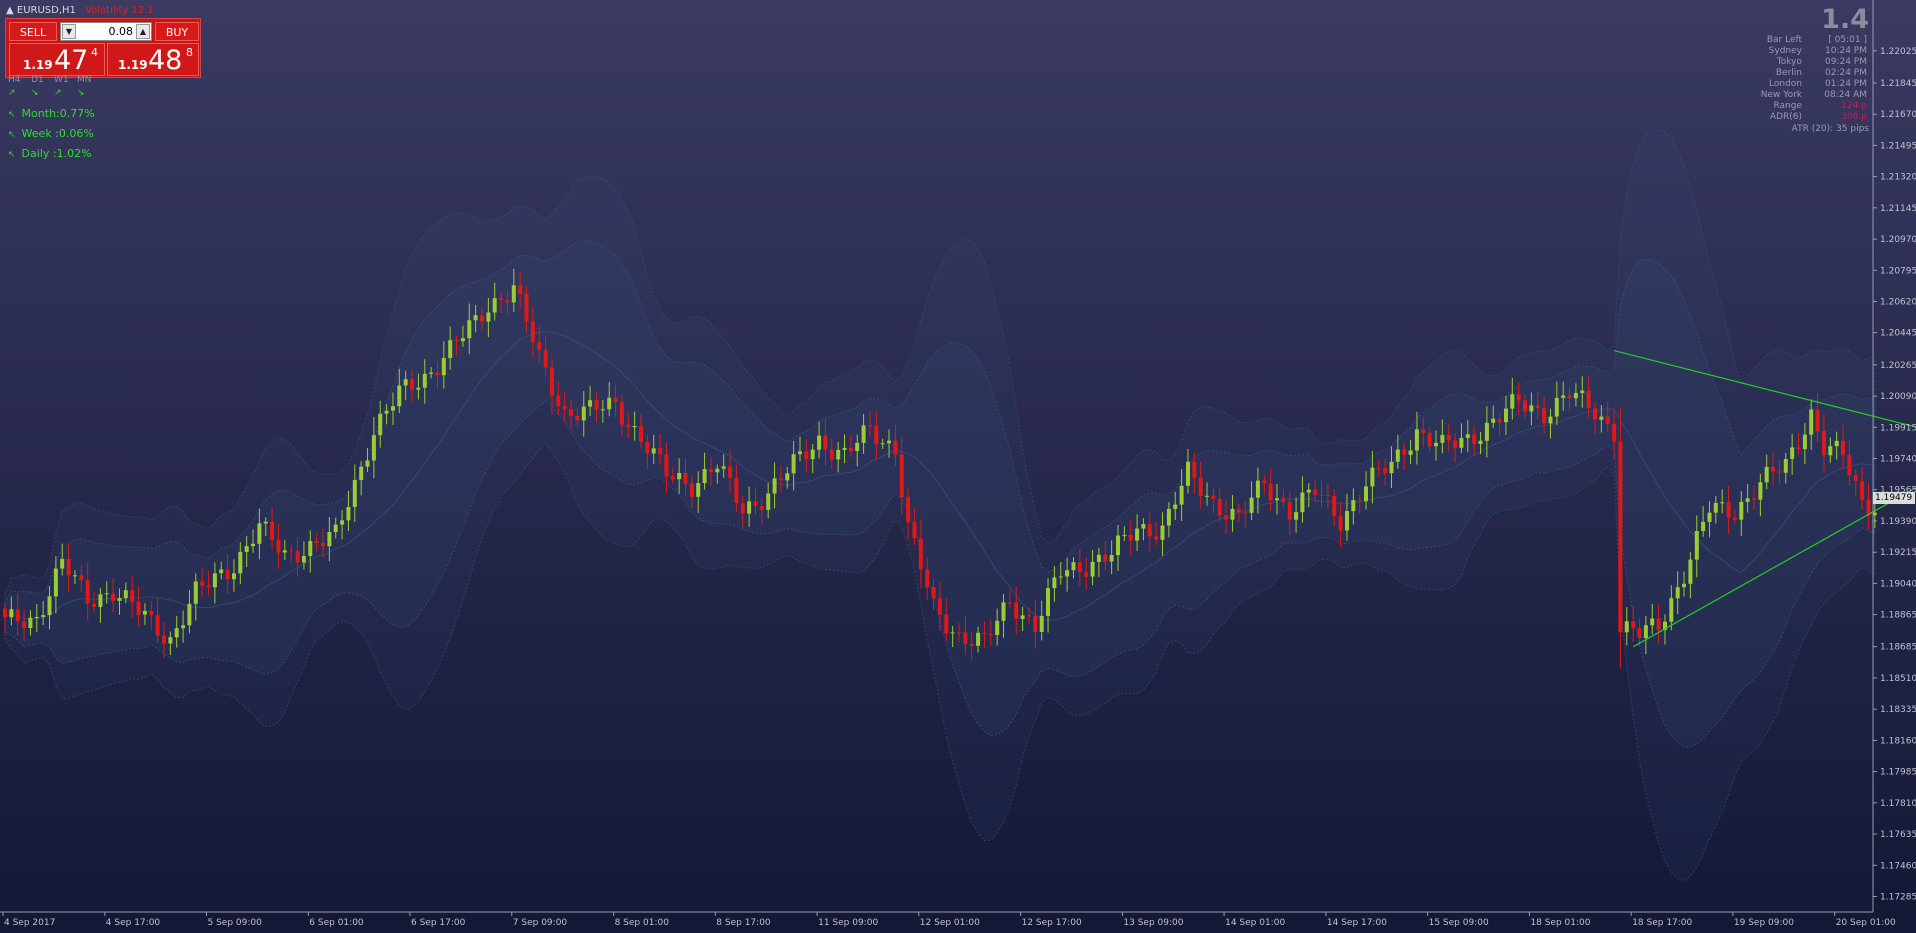 This screenshot has height=933, width=1916. I want to click on session-info-key: Bar Left, so click(1784, 40).